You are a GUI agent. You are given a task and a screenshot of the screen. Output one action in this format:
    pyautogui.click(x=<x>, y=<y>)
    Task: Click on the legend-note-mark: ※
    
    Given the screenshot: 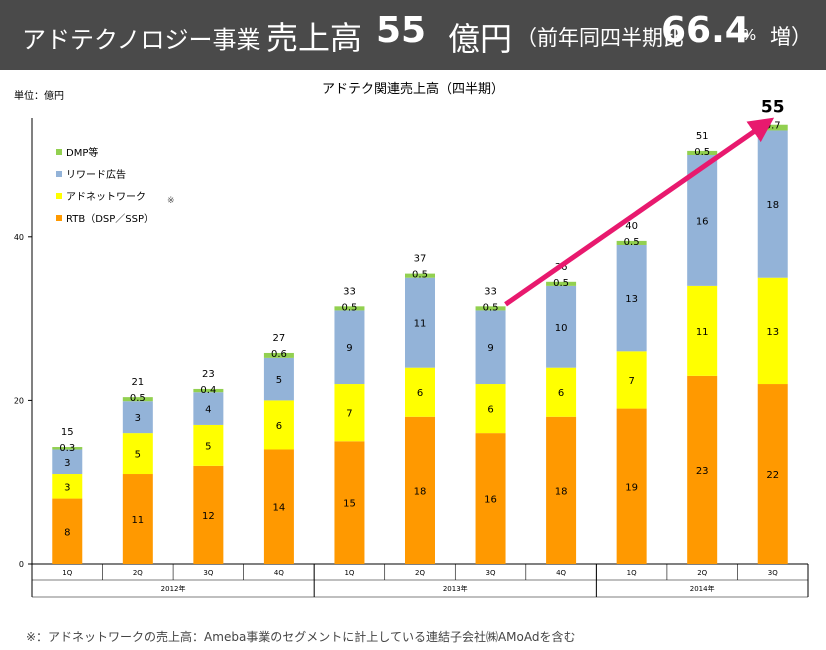 What is the action you would take?
    pyautogui.click(x=171, y=201)
    